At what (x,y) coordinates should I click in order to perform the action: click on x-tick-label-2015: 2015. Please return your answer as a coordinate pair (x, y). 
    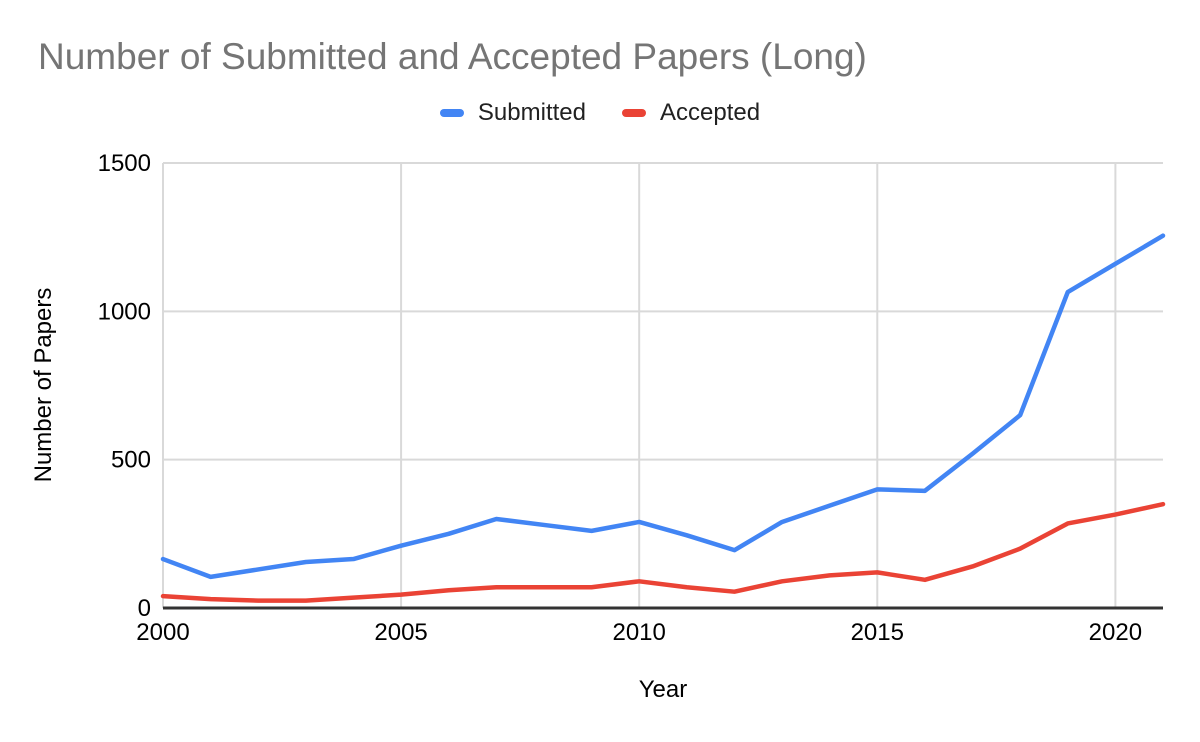
    Looking at the image, I should click on (877, 632).